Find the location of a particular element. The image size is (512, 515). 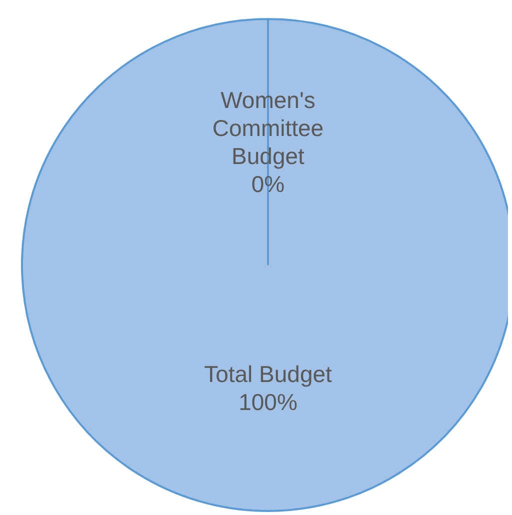

text: 0% is located at coordinates (268, 184).